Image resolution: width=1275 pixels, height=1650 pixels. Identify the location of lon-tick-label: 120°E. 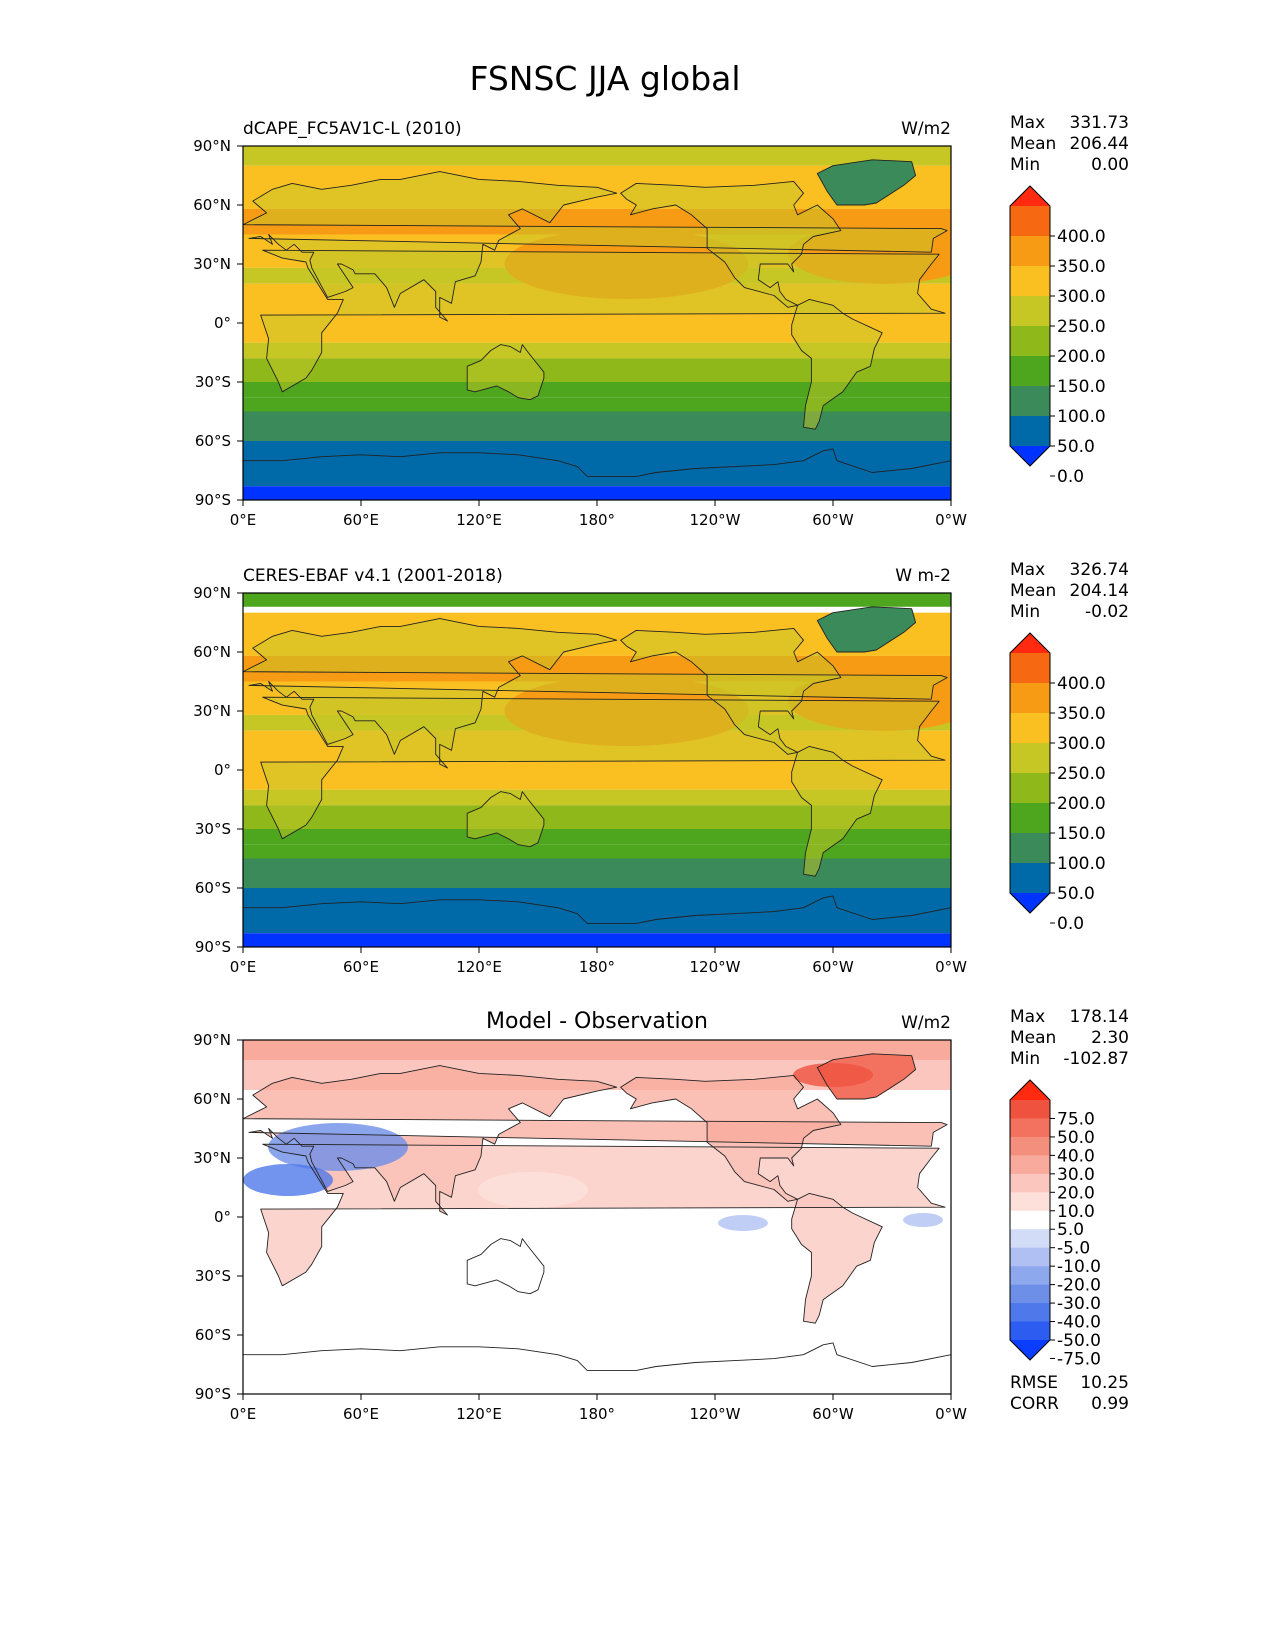
(479, 967).